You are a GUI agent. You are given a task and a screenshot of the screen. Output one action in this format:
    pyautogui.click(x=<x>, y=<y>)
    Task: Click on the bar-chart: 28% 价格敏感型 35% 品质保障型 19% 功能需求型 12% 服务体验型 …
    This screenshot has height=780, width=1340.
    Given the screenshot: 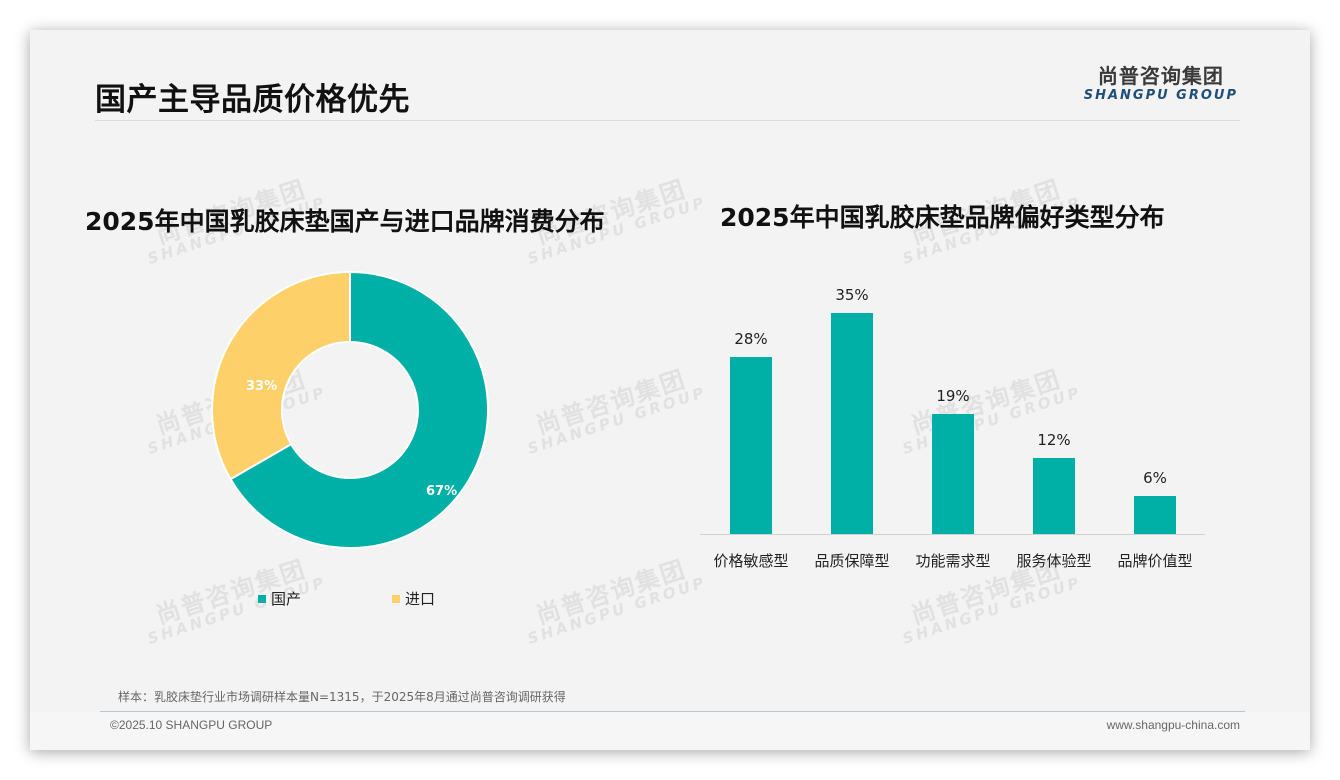 What is the action you would take?
    pyautogui.click(x=955, y=435)
    